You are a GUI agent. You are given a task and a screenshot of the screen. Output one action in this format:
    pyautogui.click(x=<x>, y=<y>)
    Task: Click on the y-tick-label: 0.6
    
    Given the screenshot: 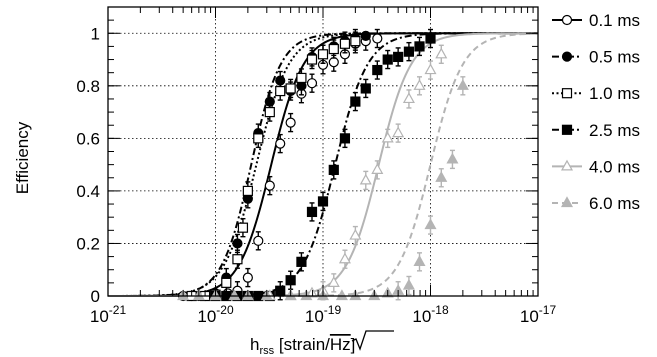 What is the action you would take?
    pyautogui.click(x=88, y=138)
    